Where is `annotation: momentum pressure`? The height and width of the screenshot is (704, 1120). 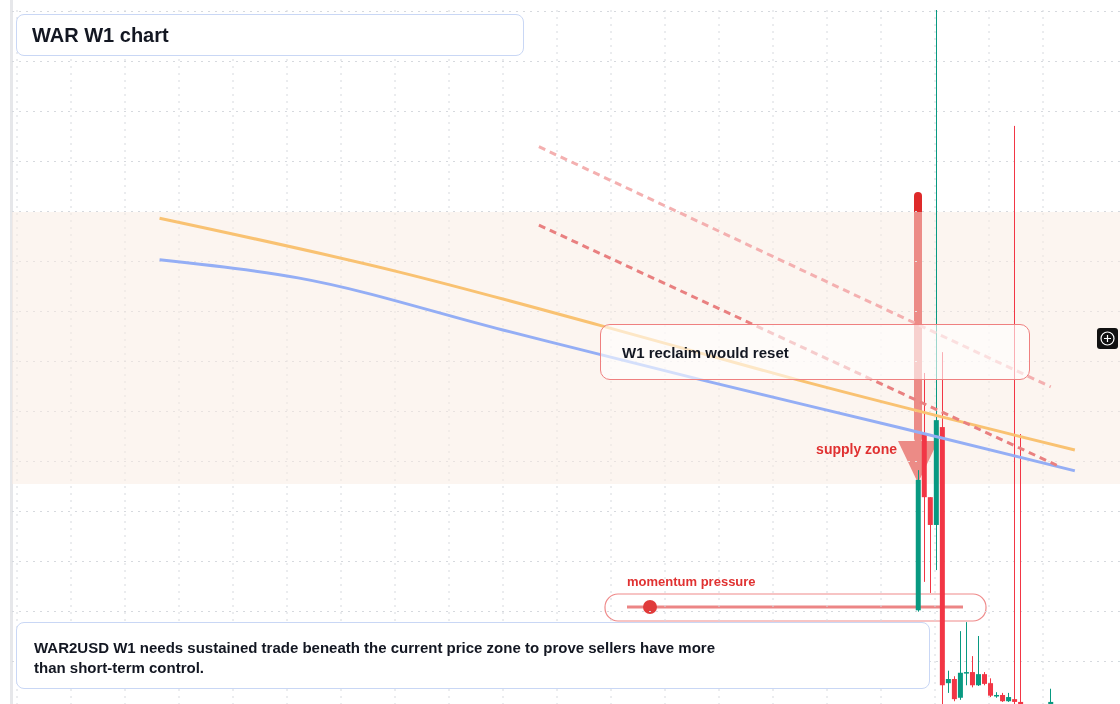
annotation: momentum pressure is located at coordinates (691, 581).